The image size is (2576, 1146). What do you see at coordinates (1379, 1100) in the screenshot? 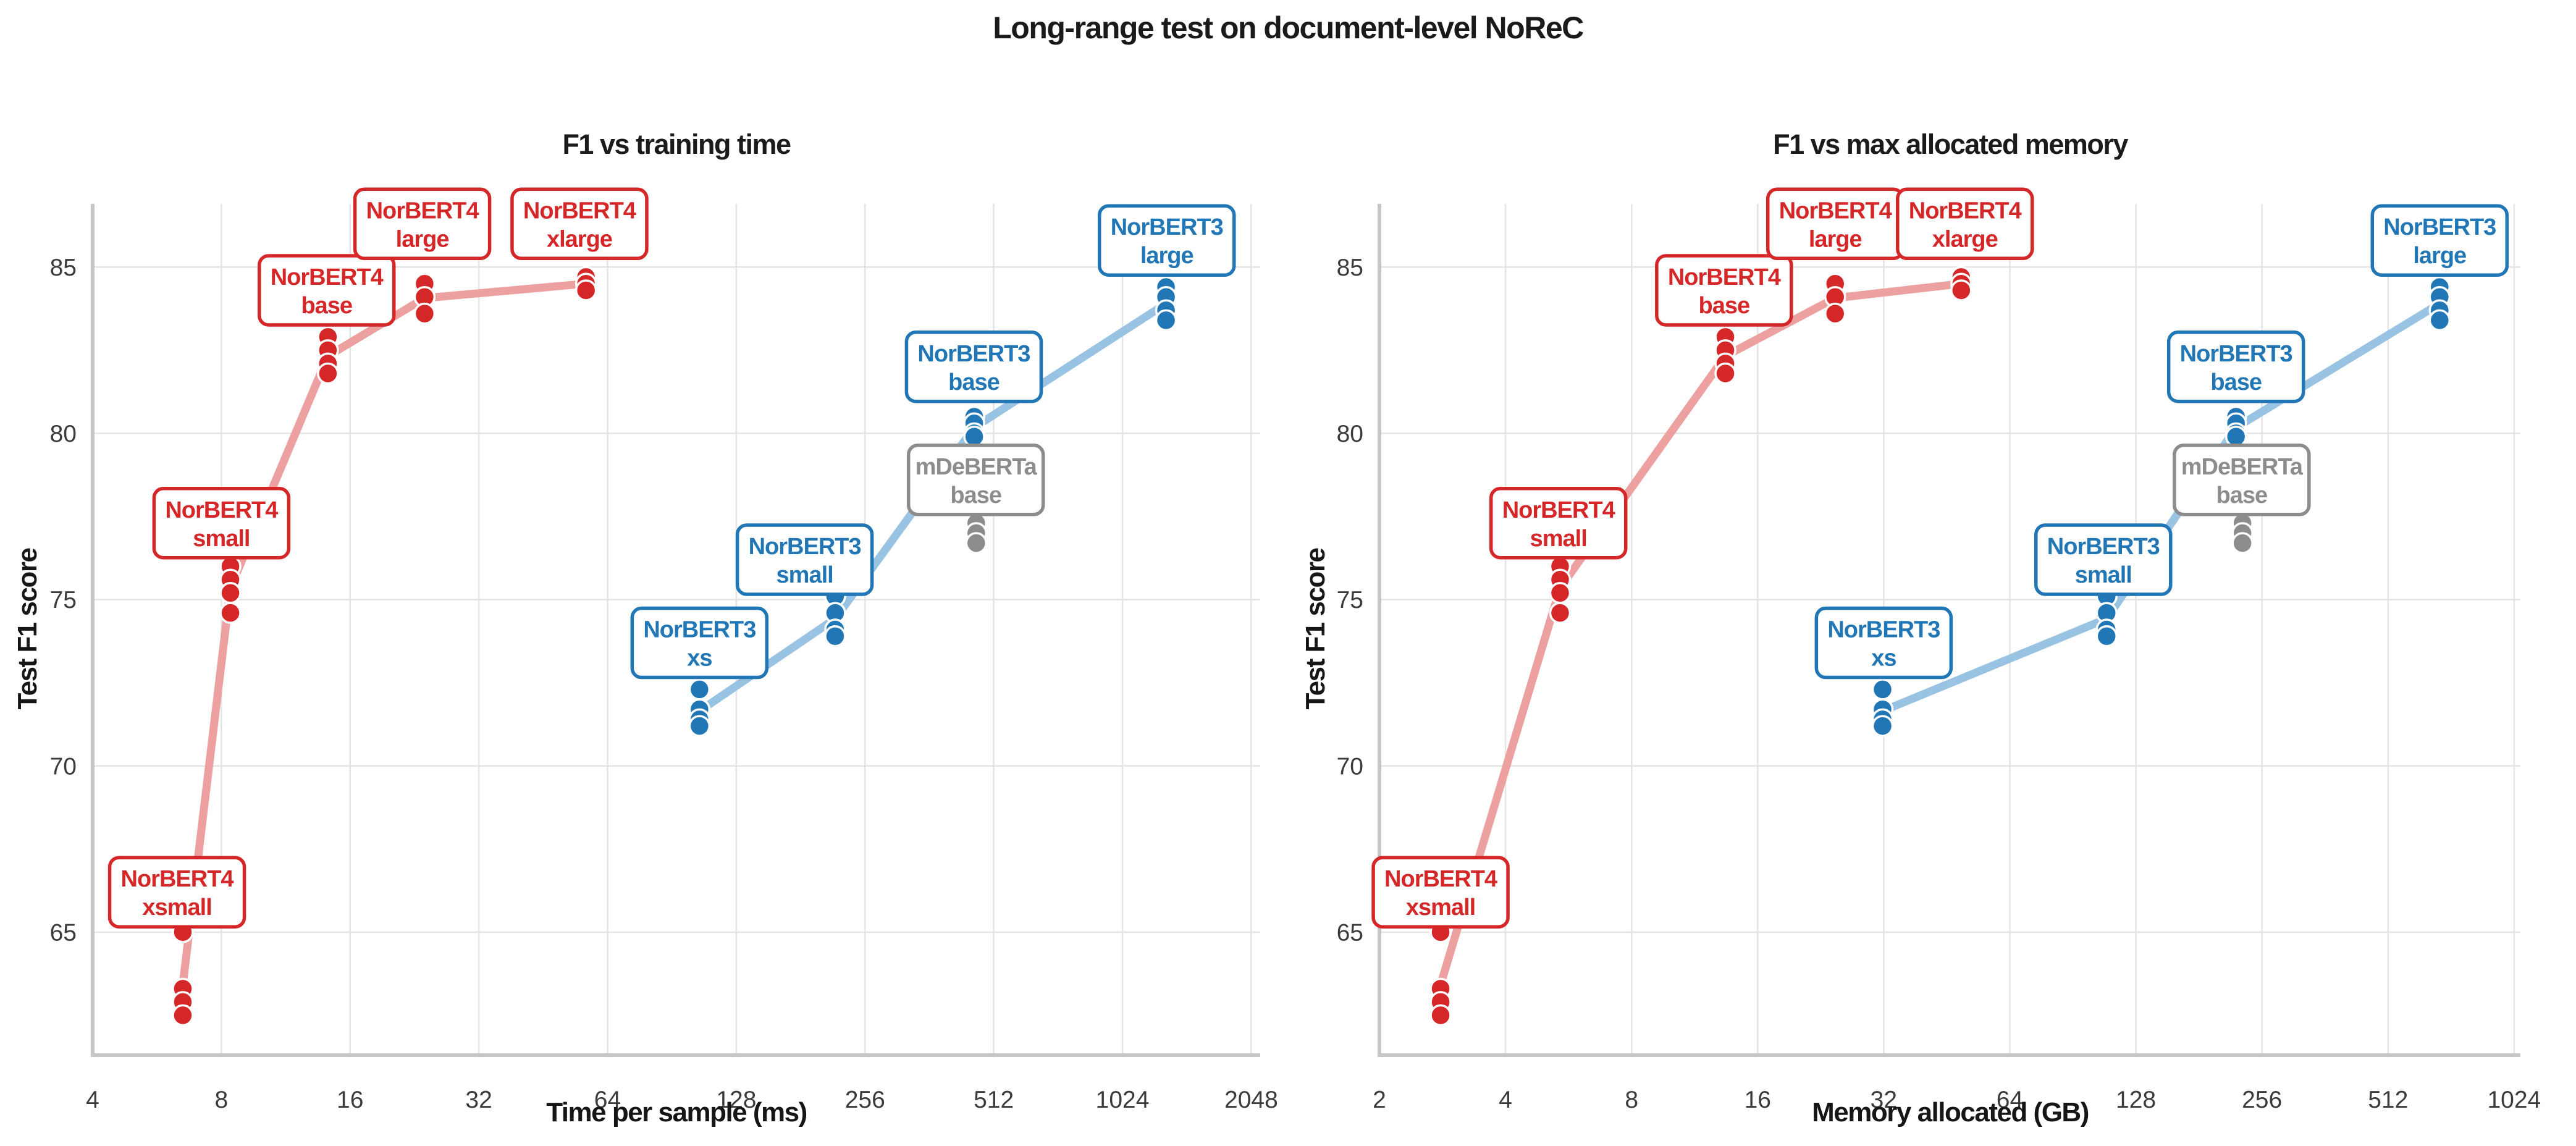
I see `x-tick-label: 2` at bounding box center [1379, 1100].